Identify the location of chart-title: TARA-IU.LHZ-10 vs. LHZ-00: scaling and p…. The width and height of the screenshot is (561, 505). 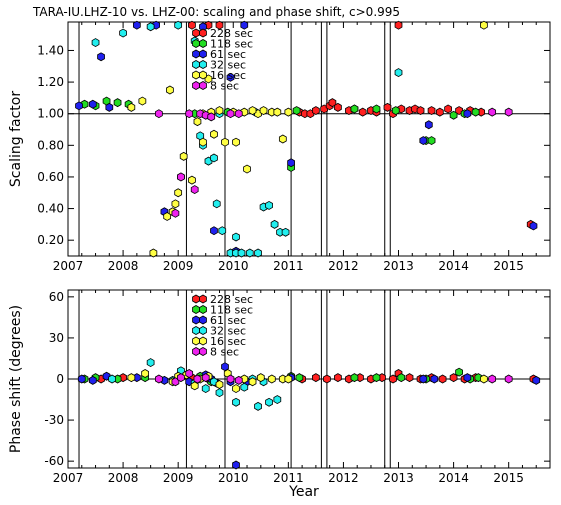
(216, 12).